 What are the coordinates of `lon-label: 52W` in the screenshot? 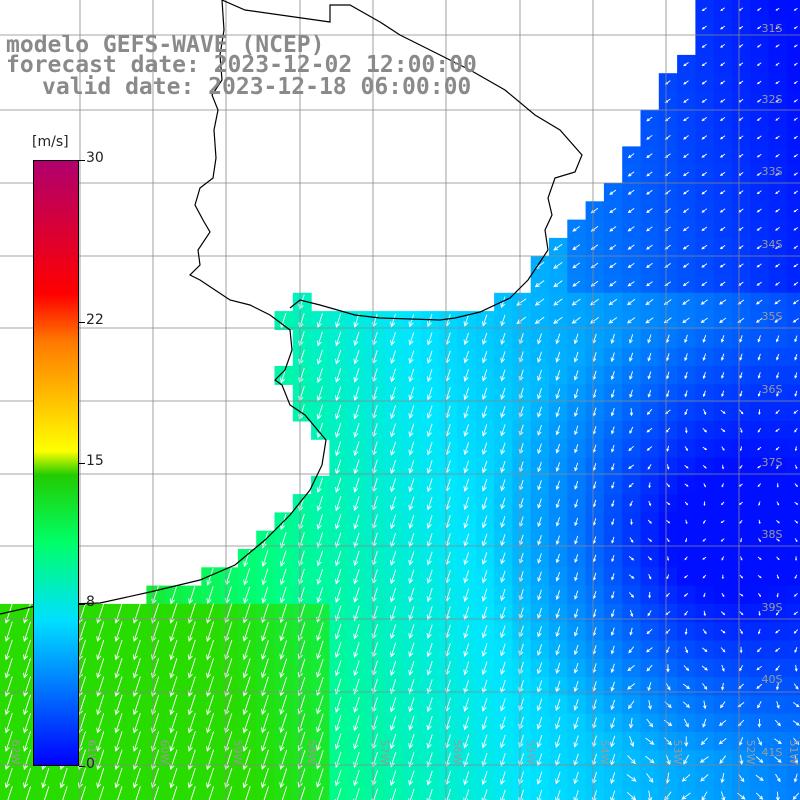 It's located at (750, 752).